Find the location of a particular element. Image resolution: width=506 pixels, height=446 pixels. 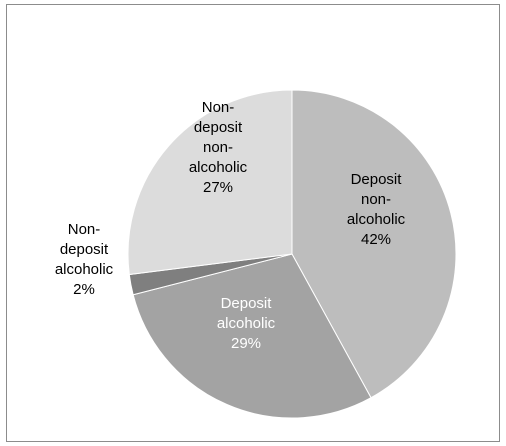

slice-label-1: Deposit alcoholic 29% is located at coordinates (246, 323).